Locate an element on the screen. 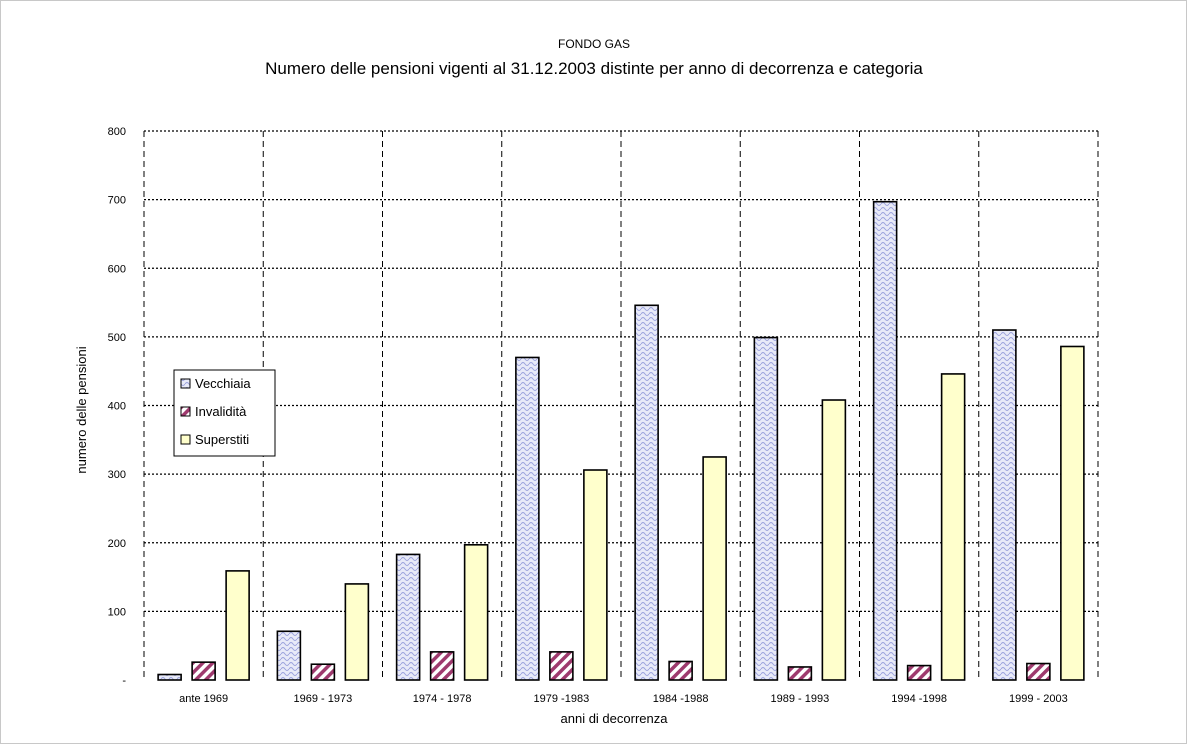 The image size is (1187, 744). x-tick-label: 1994 -1998 is located at coordinates (919, 699).